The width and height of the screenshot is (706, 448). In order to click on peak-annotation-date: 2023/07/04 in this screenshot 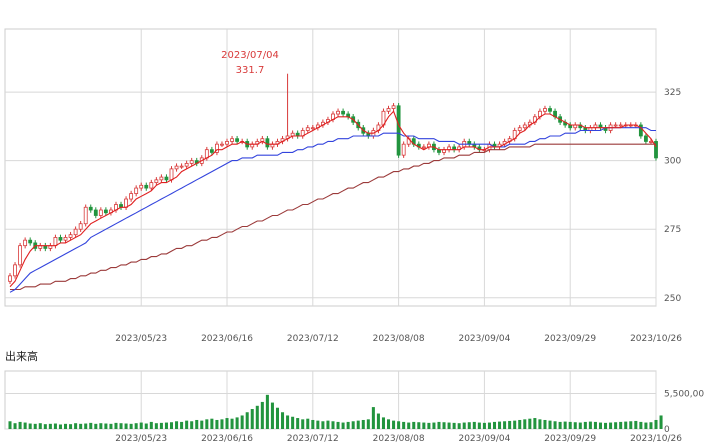, I will do `click(250, 55)`.